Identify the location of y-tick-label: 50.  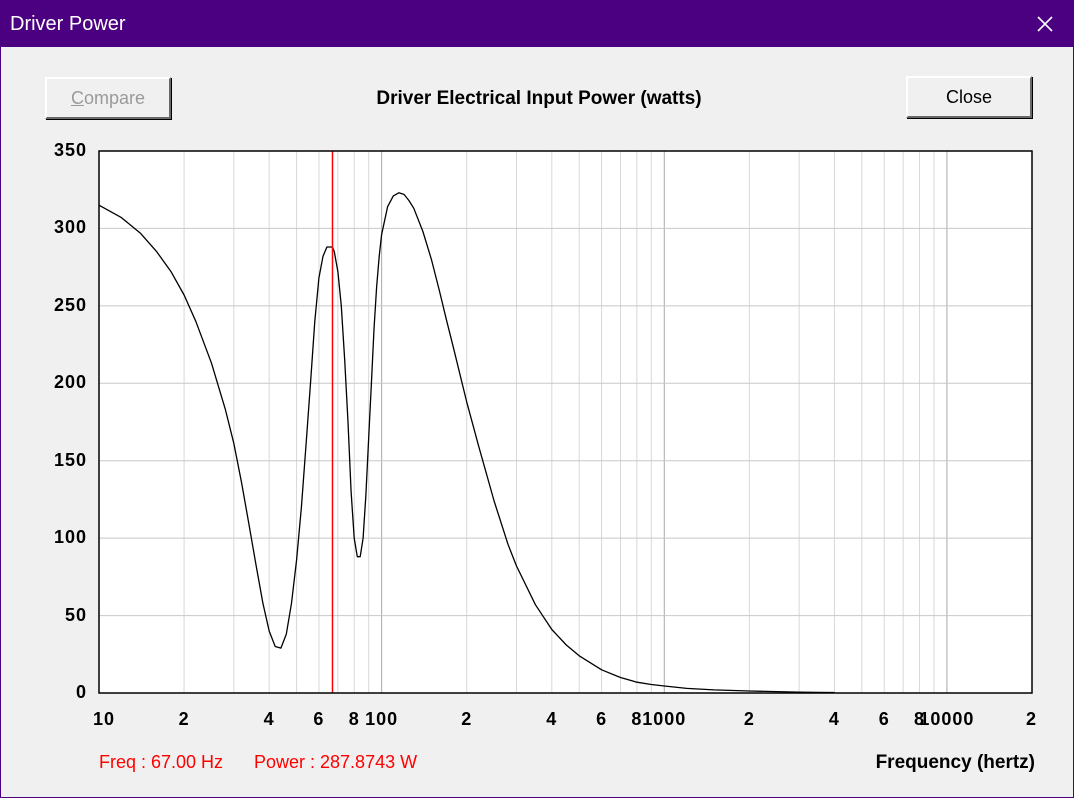
(75, 614).